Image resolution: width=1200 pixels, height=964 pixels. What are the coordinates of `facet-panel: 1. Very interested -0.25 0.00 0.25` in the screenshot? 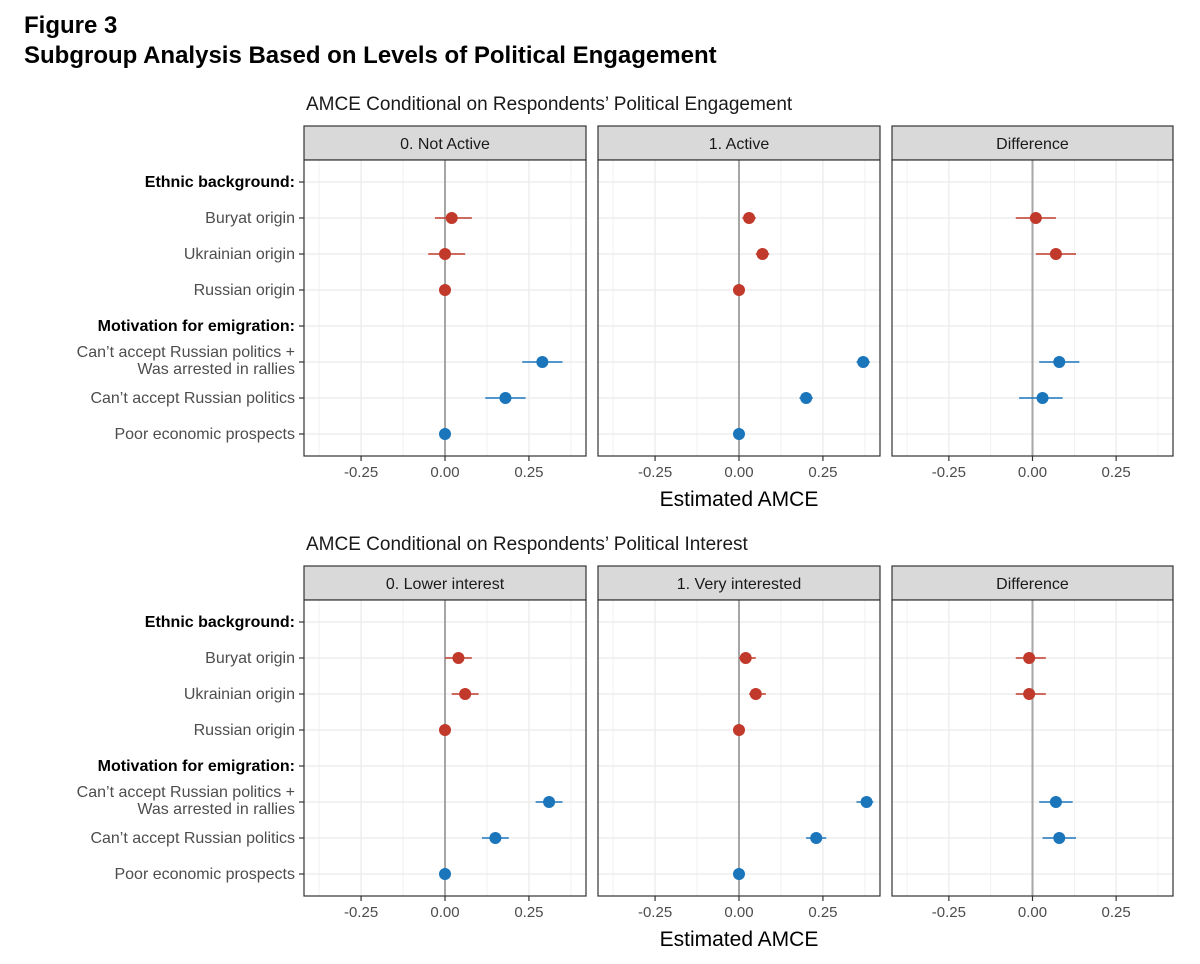 It's located at (739, 743).